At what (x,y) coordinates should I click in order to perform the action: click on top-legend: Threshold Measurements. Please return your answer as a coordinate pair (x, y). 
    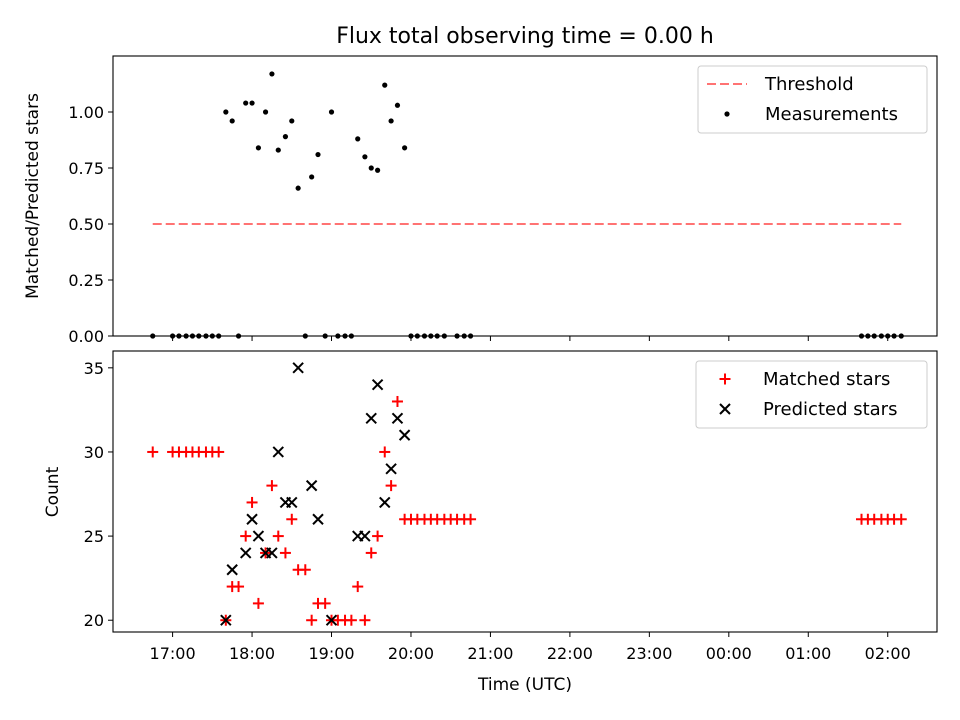
    Looking at the image, I should click on (812, 99).